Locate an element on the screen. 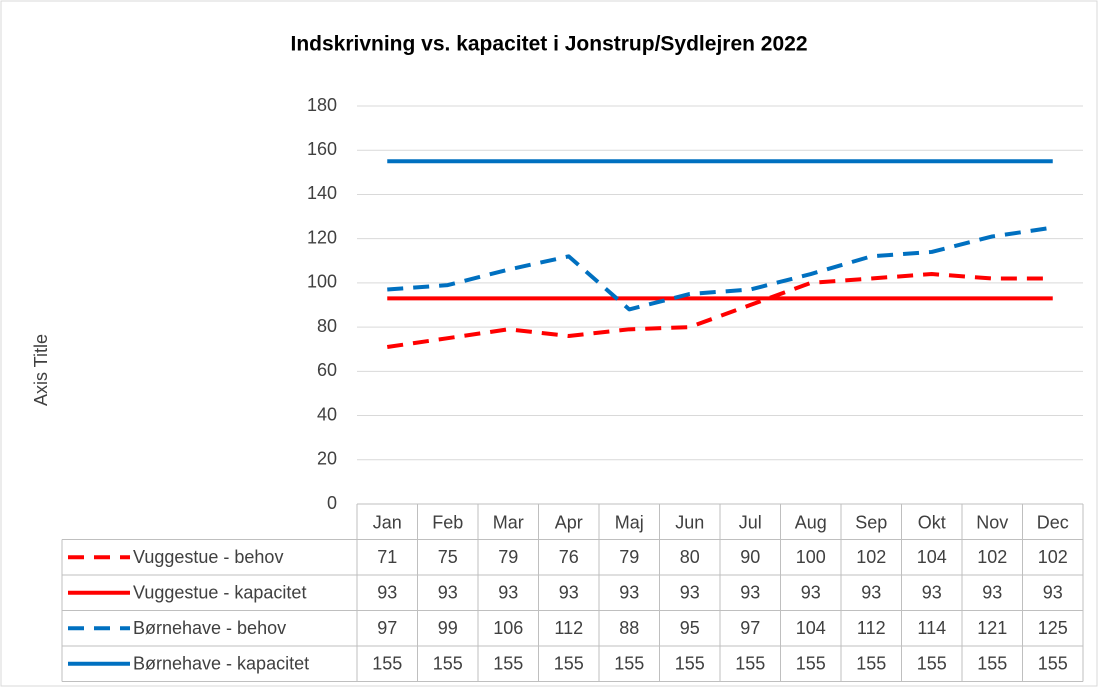 The height and width of the screenshot is (687, 1098). y-tick-label: 140 is located at coordinates (322, 193).